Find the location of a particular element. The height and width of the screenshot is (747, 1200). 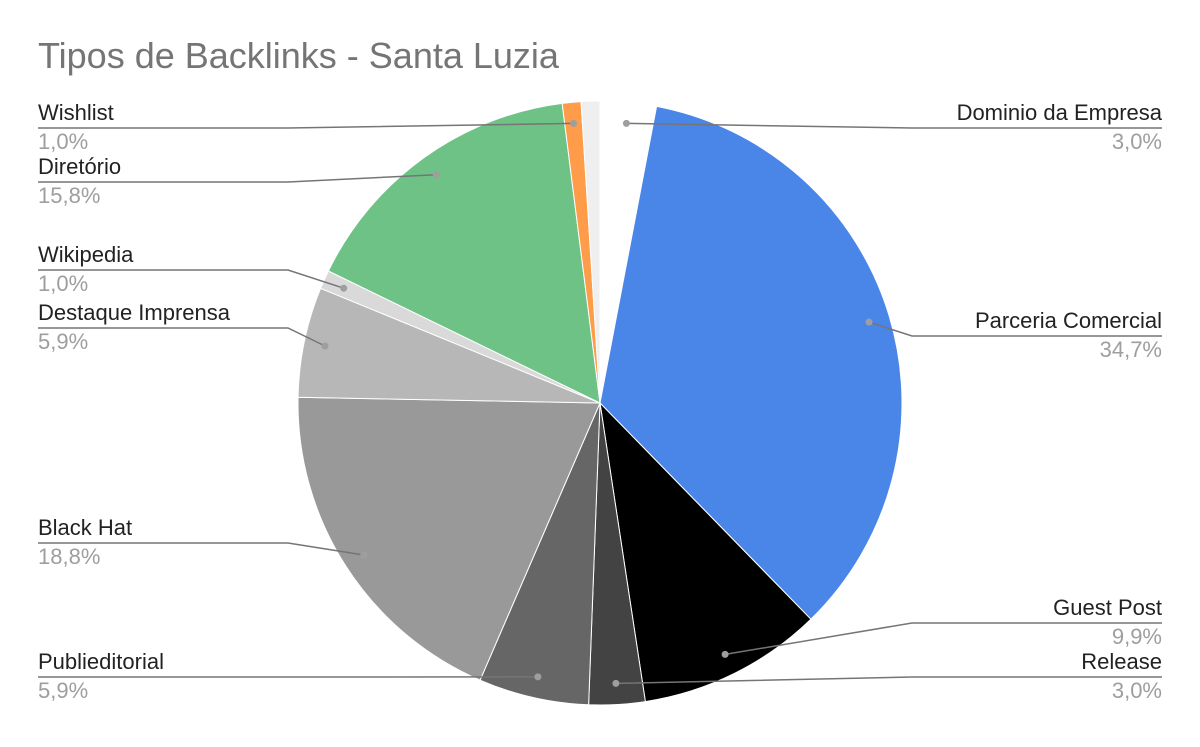

slice-value-label: 18,8% is located at coordinates (69, 556).